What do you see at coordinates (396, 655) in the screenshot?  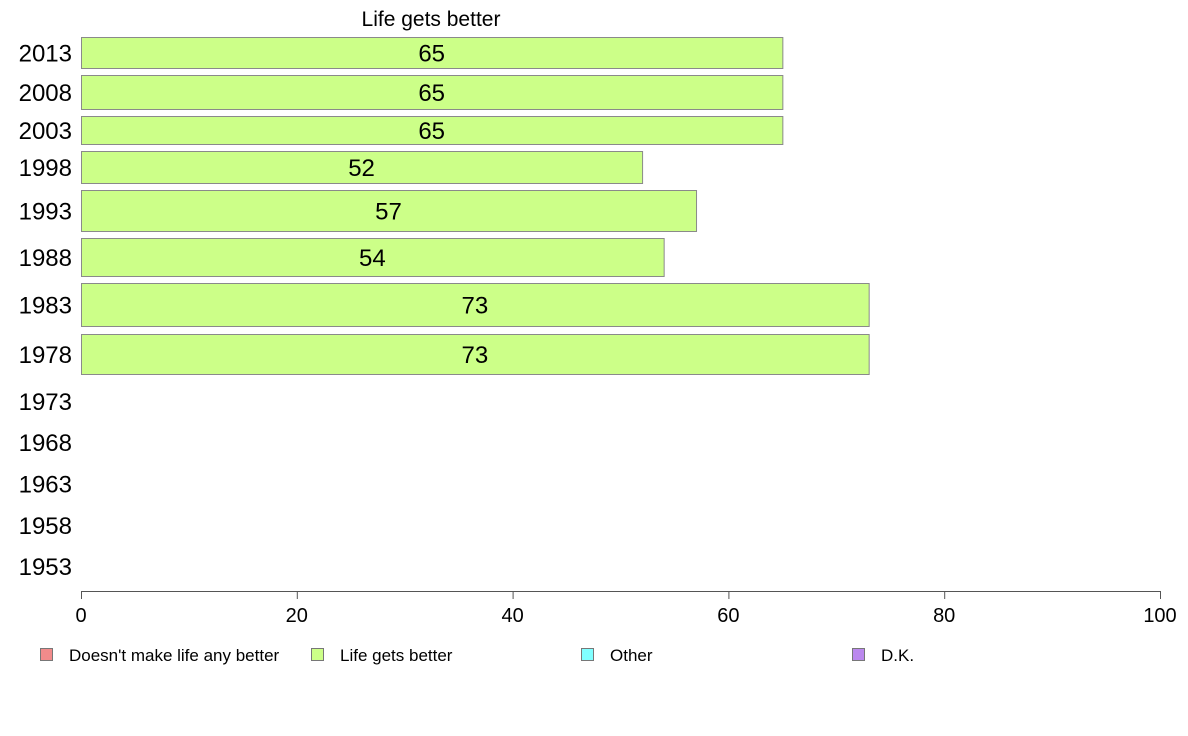 I see `legend-label: Life gets better` at bounding box center [396, 655].